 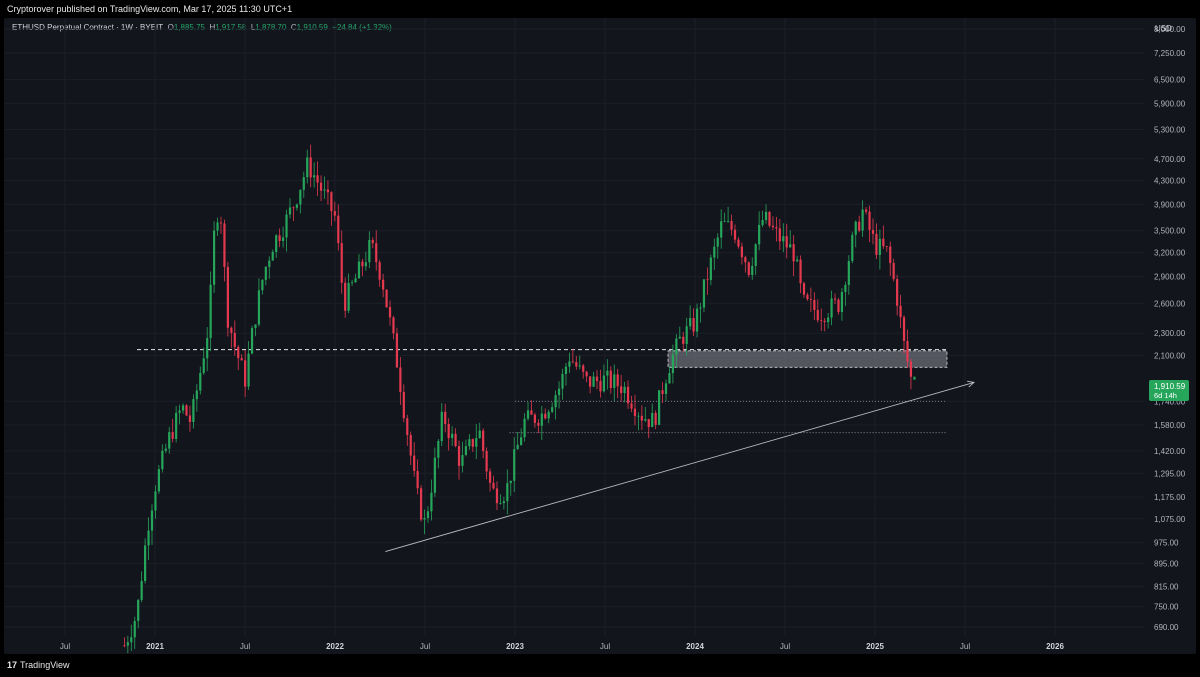 I want to click on price-tick-label: 895.00, so click(x=1166, y=564).